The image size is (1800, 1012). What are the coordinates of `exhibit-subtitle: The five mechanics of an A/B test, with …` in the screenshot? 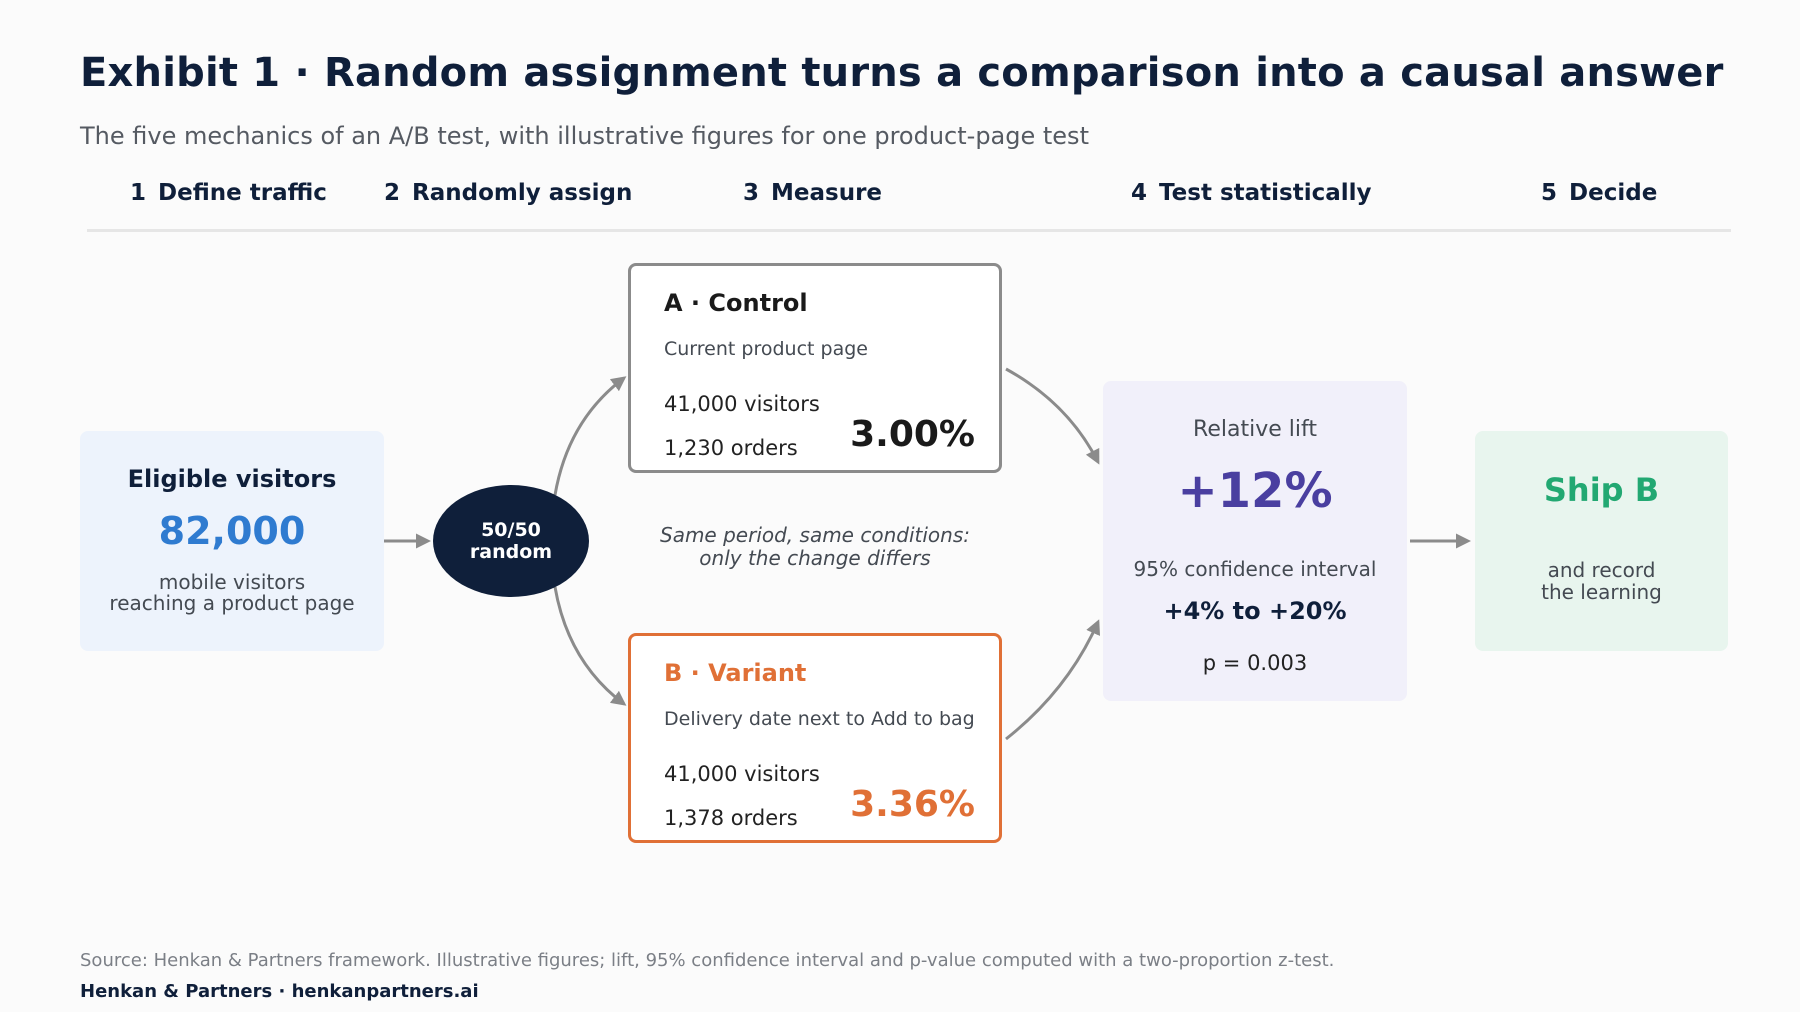 It's located at (584, 136).